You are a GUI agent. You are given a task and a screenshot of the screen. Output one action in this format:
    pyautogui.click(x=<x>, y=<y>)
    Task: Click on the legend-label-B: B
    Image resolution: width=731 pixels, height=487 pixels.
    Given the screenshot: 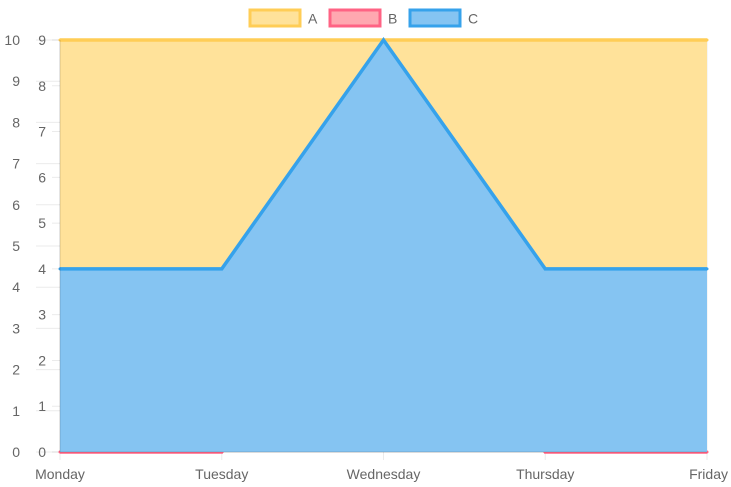 What is the action you would take?
    pyautogui.click(x=392, y=19)
    